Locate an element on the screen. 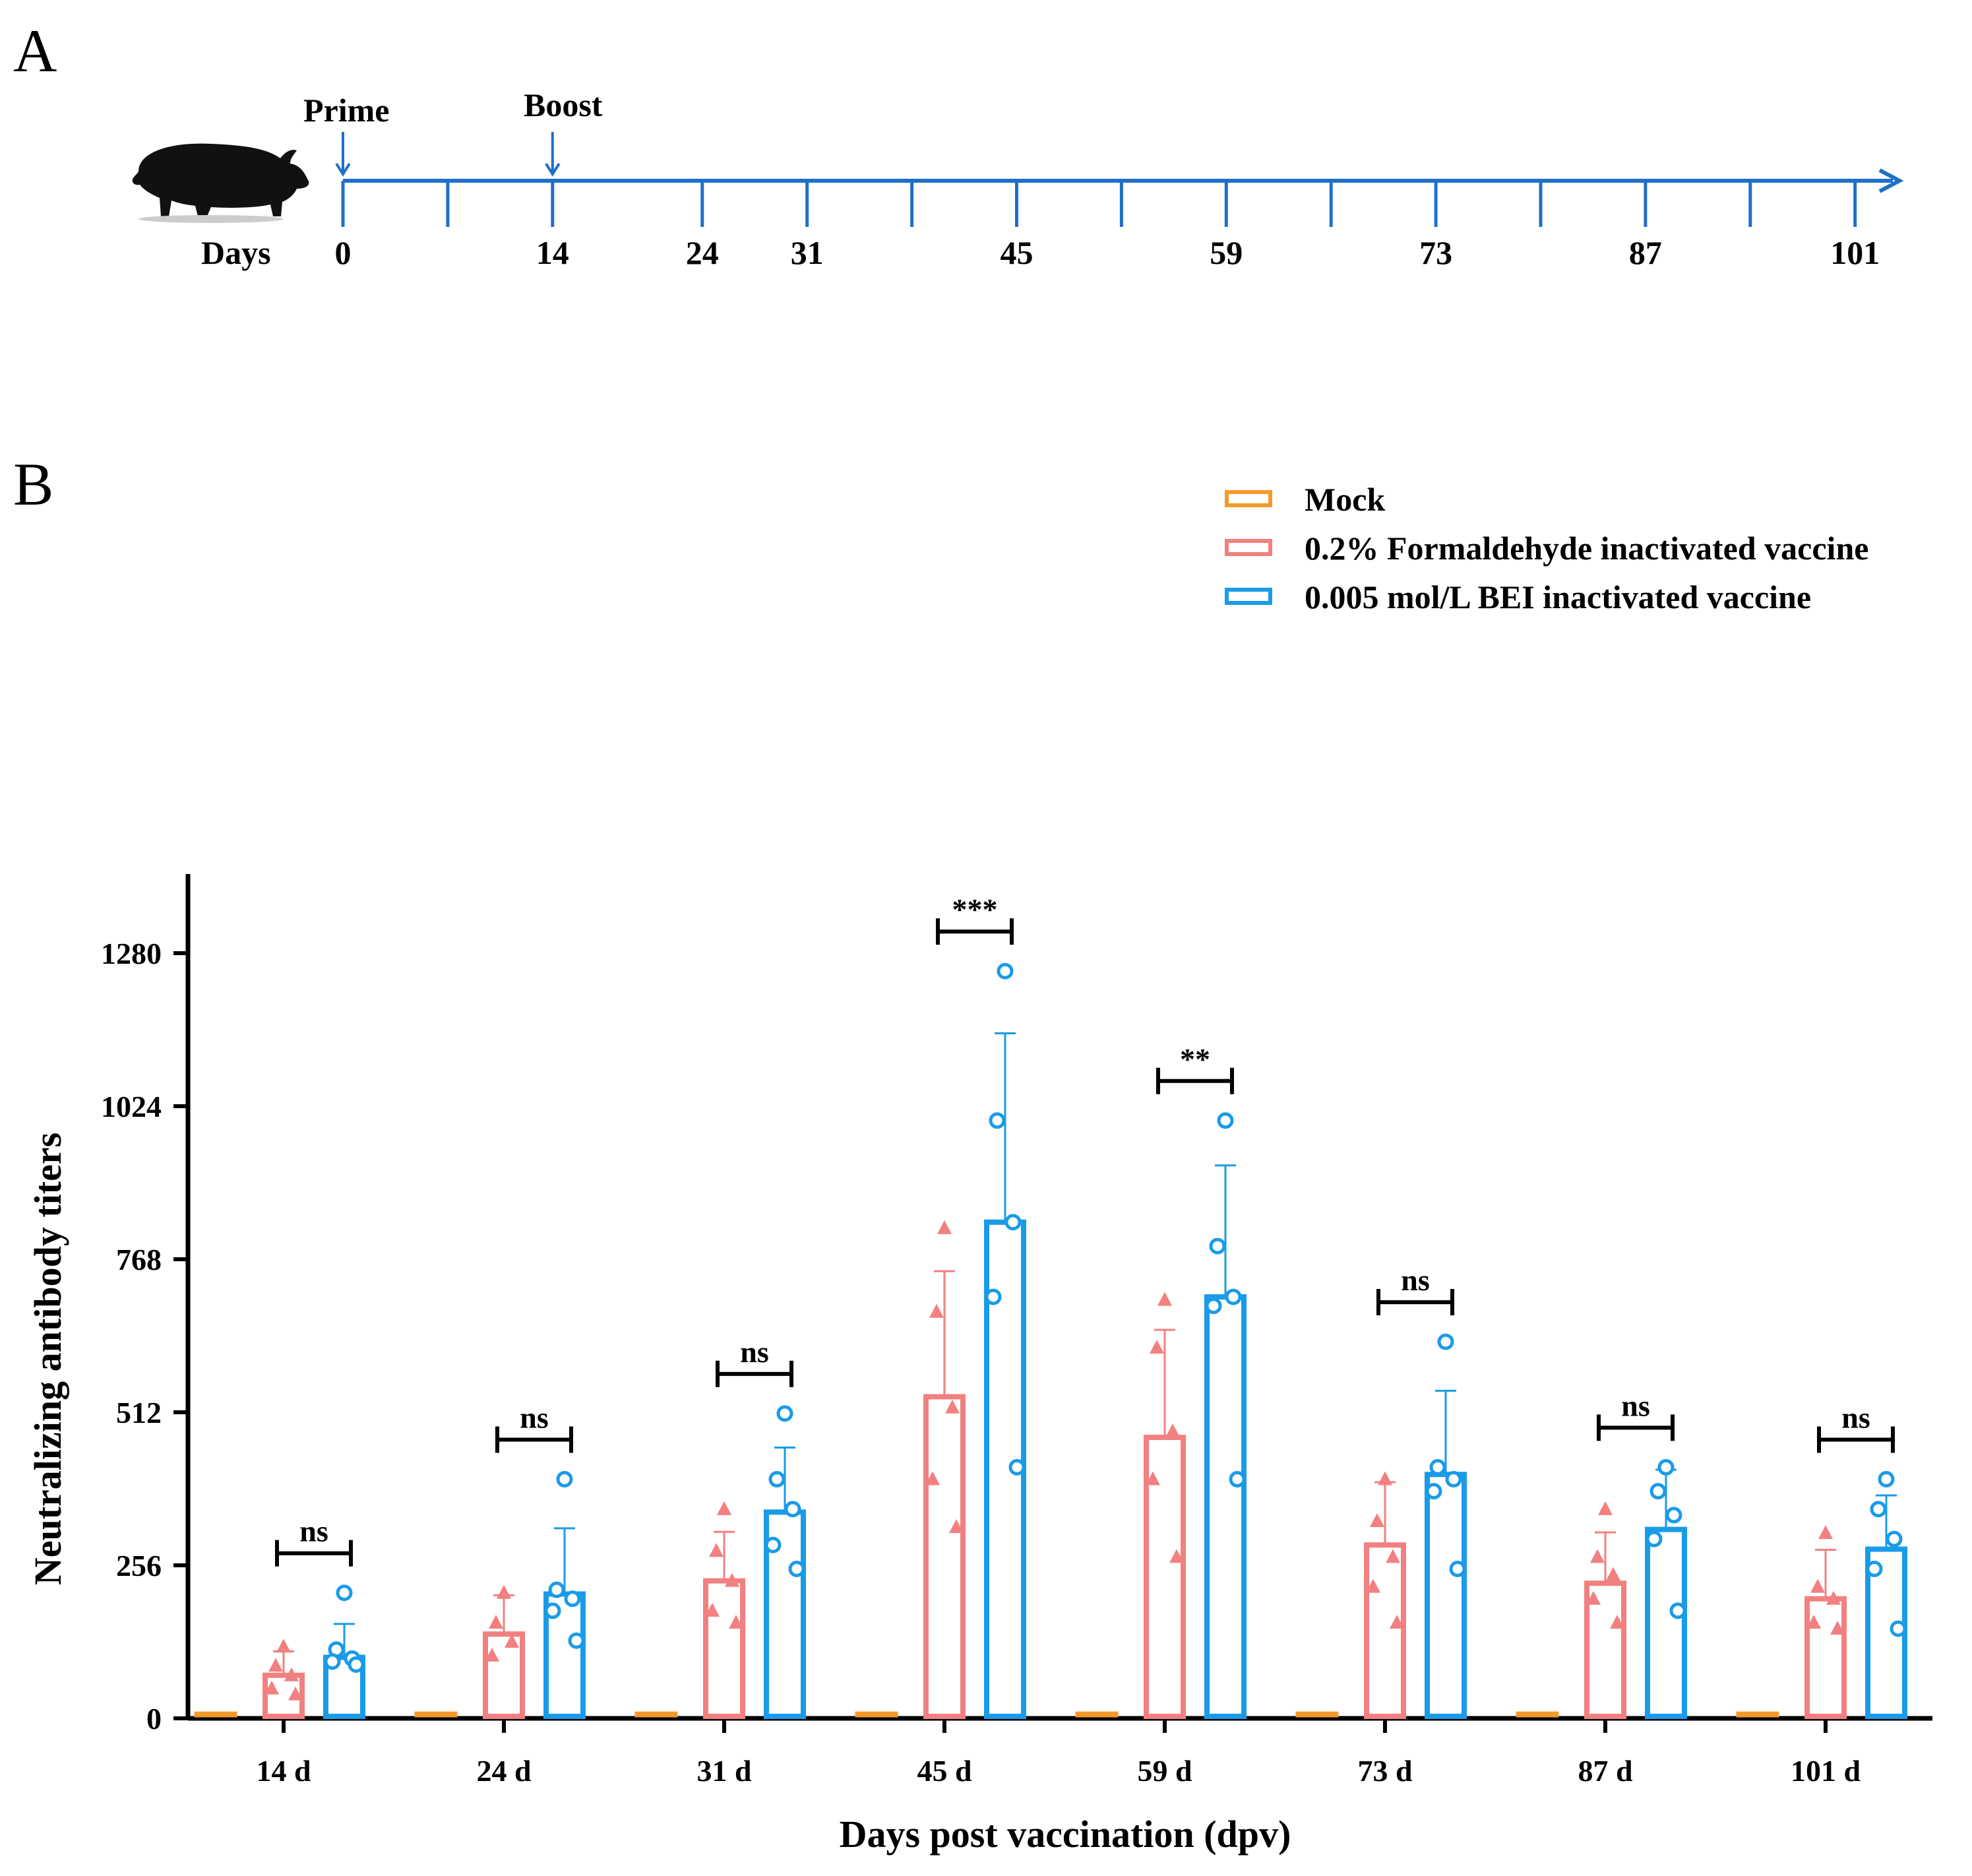 The image size is (1972, 1876). boost-label: Boost is located at coordinates (564, 104).